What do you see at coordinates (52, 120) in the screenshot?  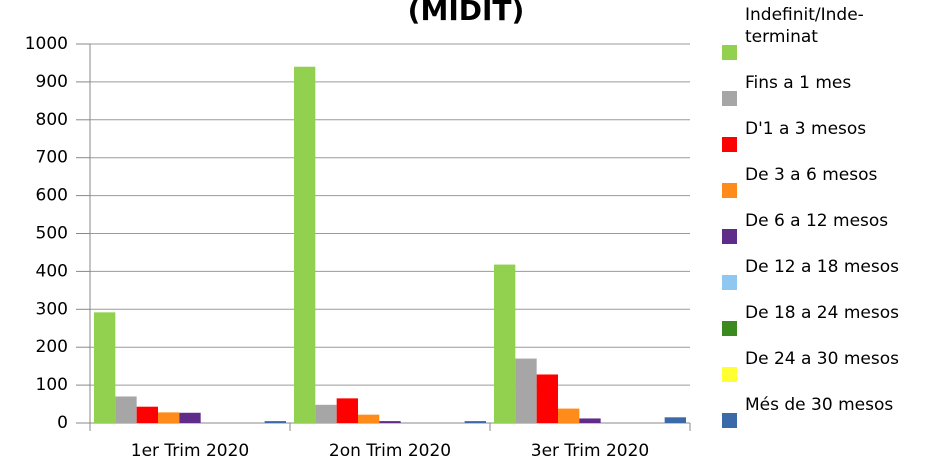 I see `y-tick-label: 800` at bounding box center [52, 120].